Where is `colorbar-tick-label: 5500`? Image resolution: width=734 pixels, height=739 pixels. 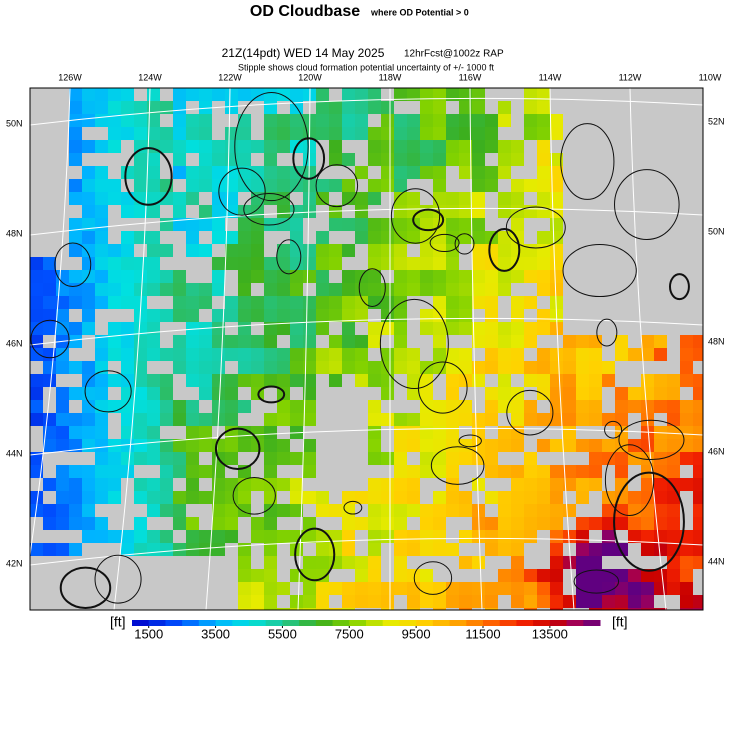
colorbar-tick-label: 5500 is located at coordinates (282, 633).